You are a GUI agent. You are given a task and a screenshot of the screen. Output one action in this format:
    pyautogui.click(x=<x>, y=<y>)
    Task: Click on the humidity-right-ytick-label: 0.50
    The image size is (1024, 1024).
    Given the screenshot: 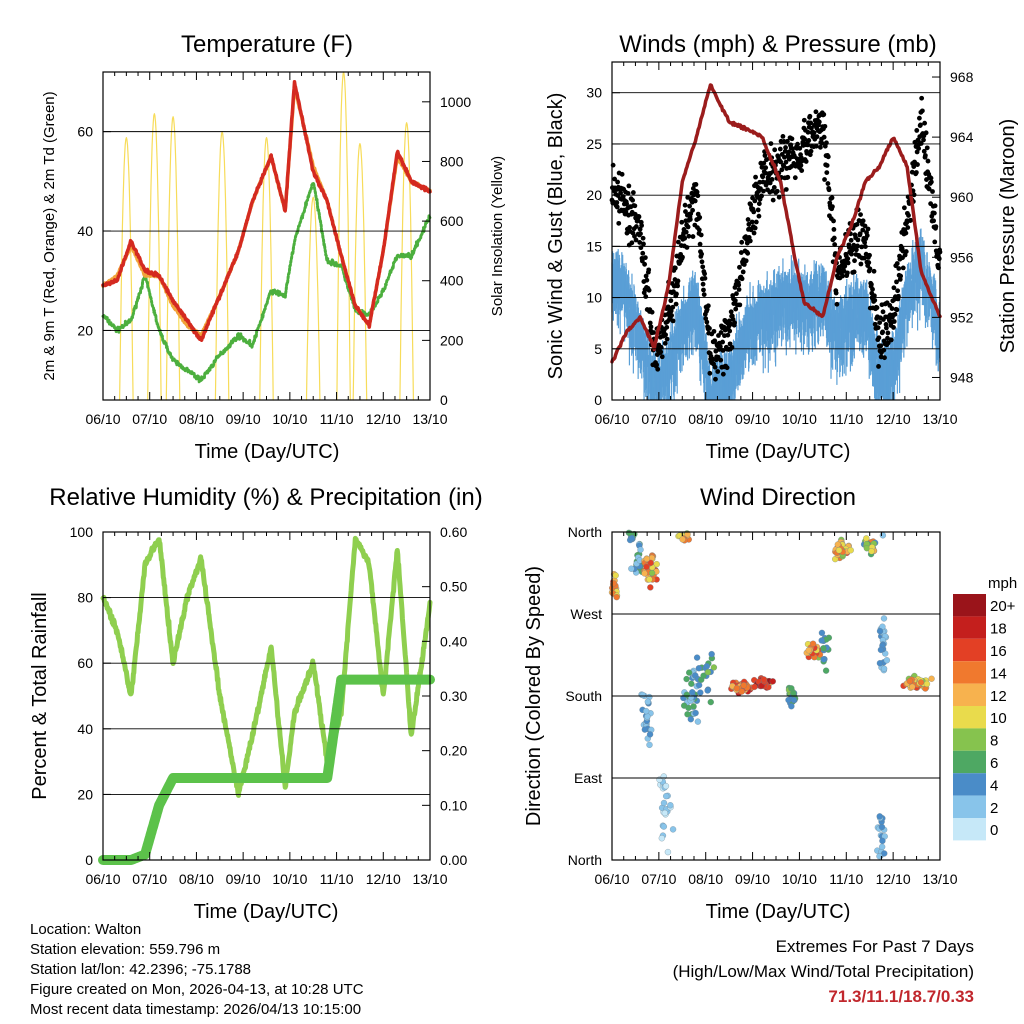 What is the action you would take?
    pyautogui.click(x=453, y=587)
    